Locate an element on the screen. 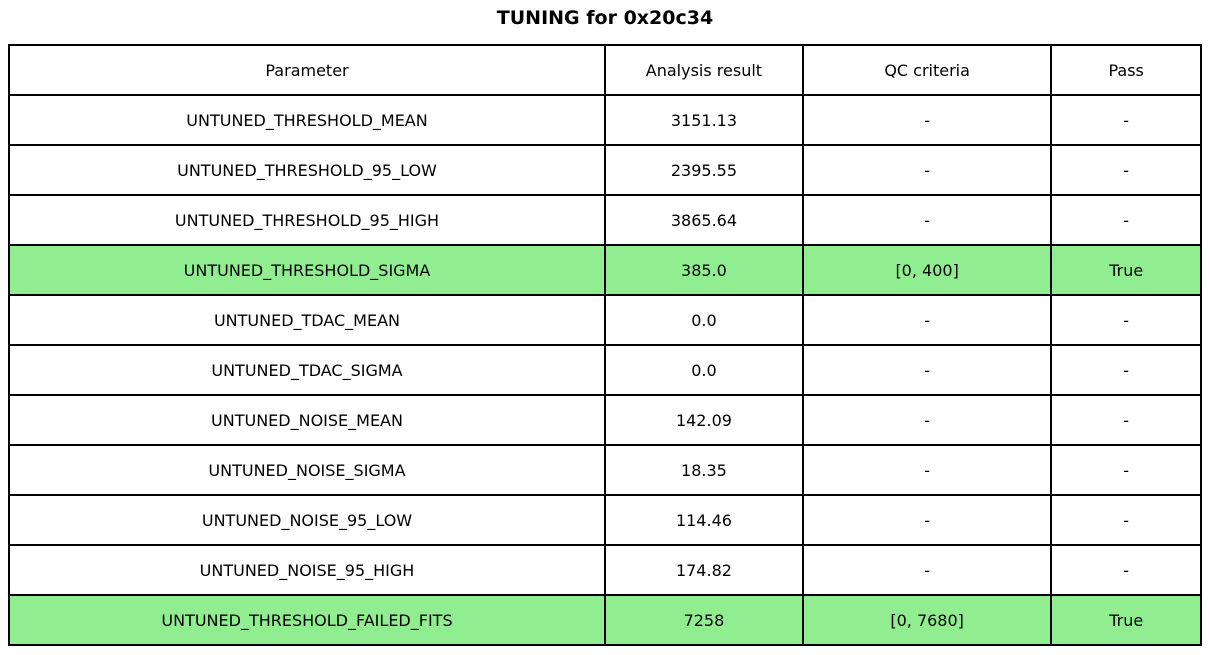 The height and width of the screenshot is (655, 1210). parameter-cell: UNTUNED_NOISE_95_LOW is located at coordinates (307, 520).